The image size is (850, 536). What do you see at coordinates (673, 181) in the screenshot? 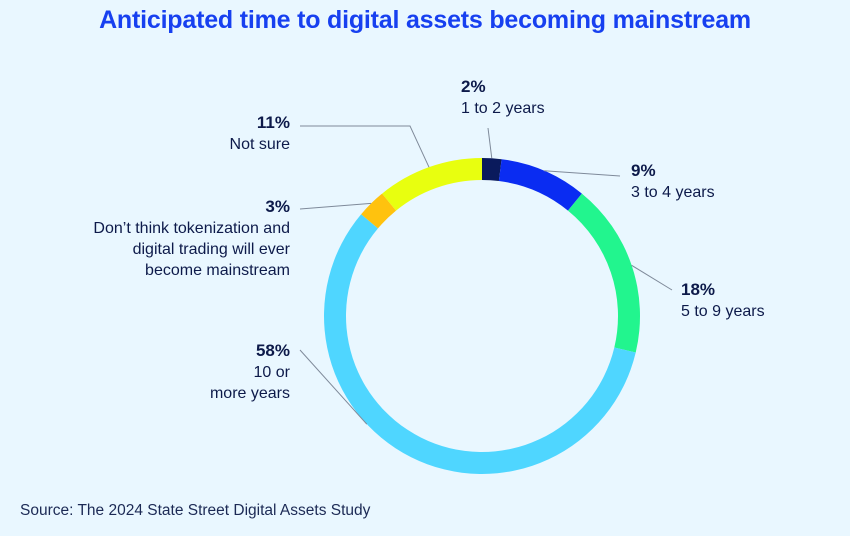
I see `label-3-to-4-years: 9% 3 to 4 years` at bounding box center [673, 181].